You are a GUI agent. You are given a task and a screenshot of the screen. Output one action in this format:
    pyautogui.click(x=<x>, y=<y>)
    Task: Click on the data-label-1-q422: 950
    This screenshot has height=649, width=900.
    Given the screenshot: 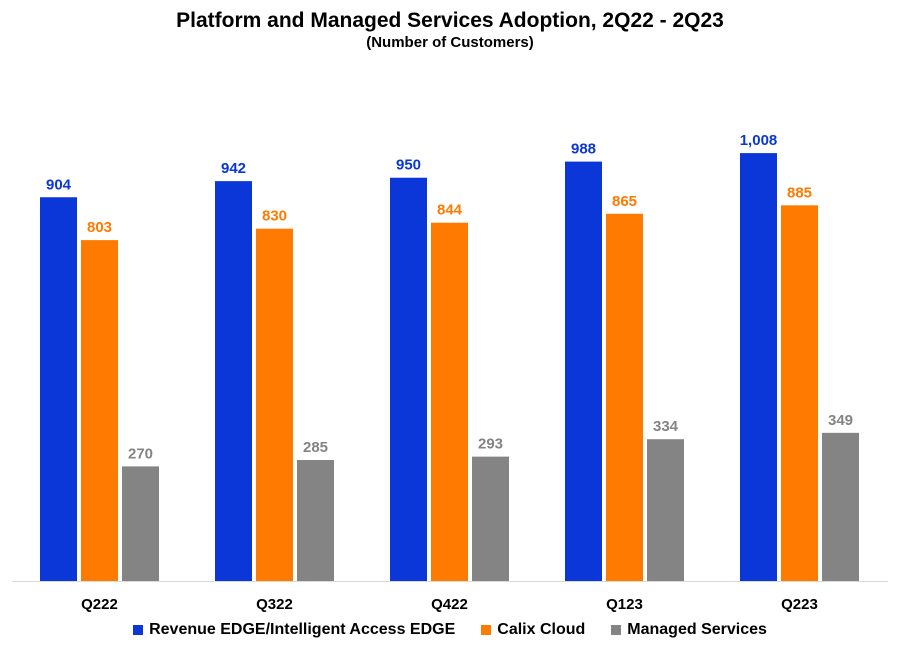 What is the action you would take?
    pyautogui.click(x=408, y=165)
    